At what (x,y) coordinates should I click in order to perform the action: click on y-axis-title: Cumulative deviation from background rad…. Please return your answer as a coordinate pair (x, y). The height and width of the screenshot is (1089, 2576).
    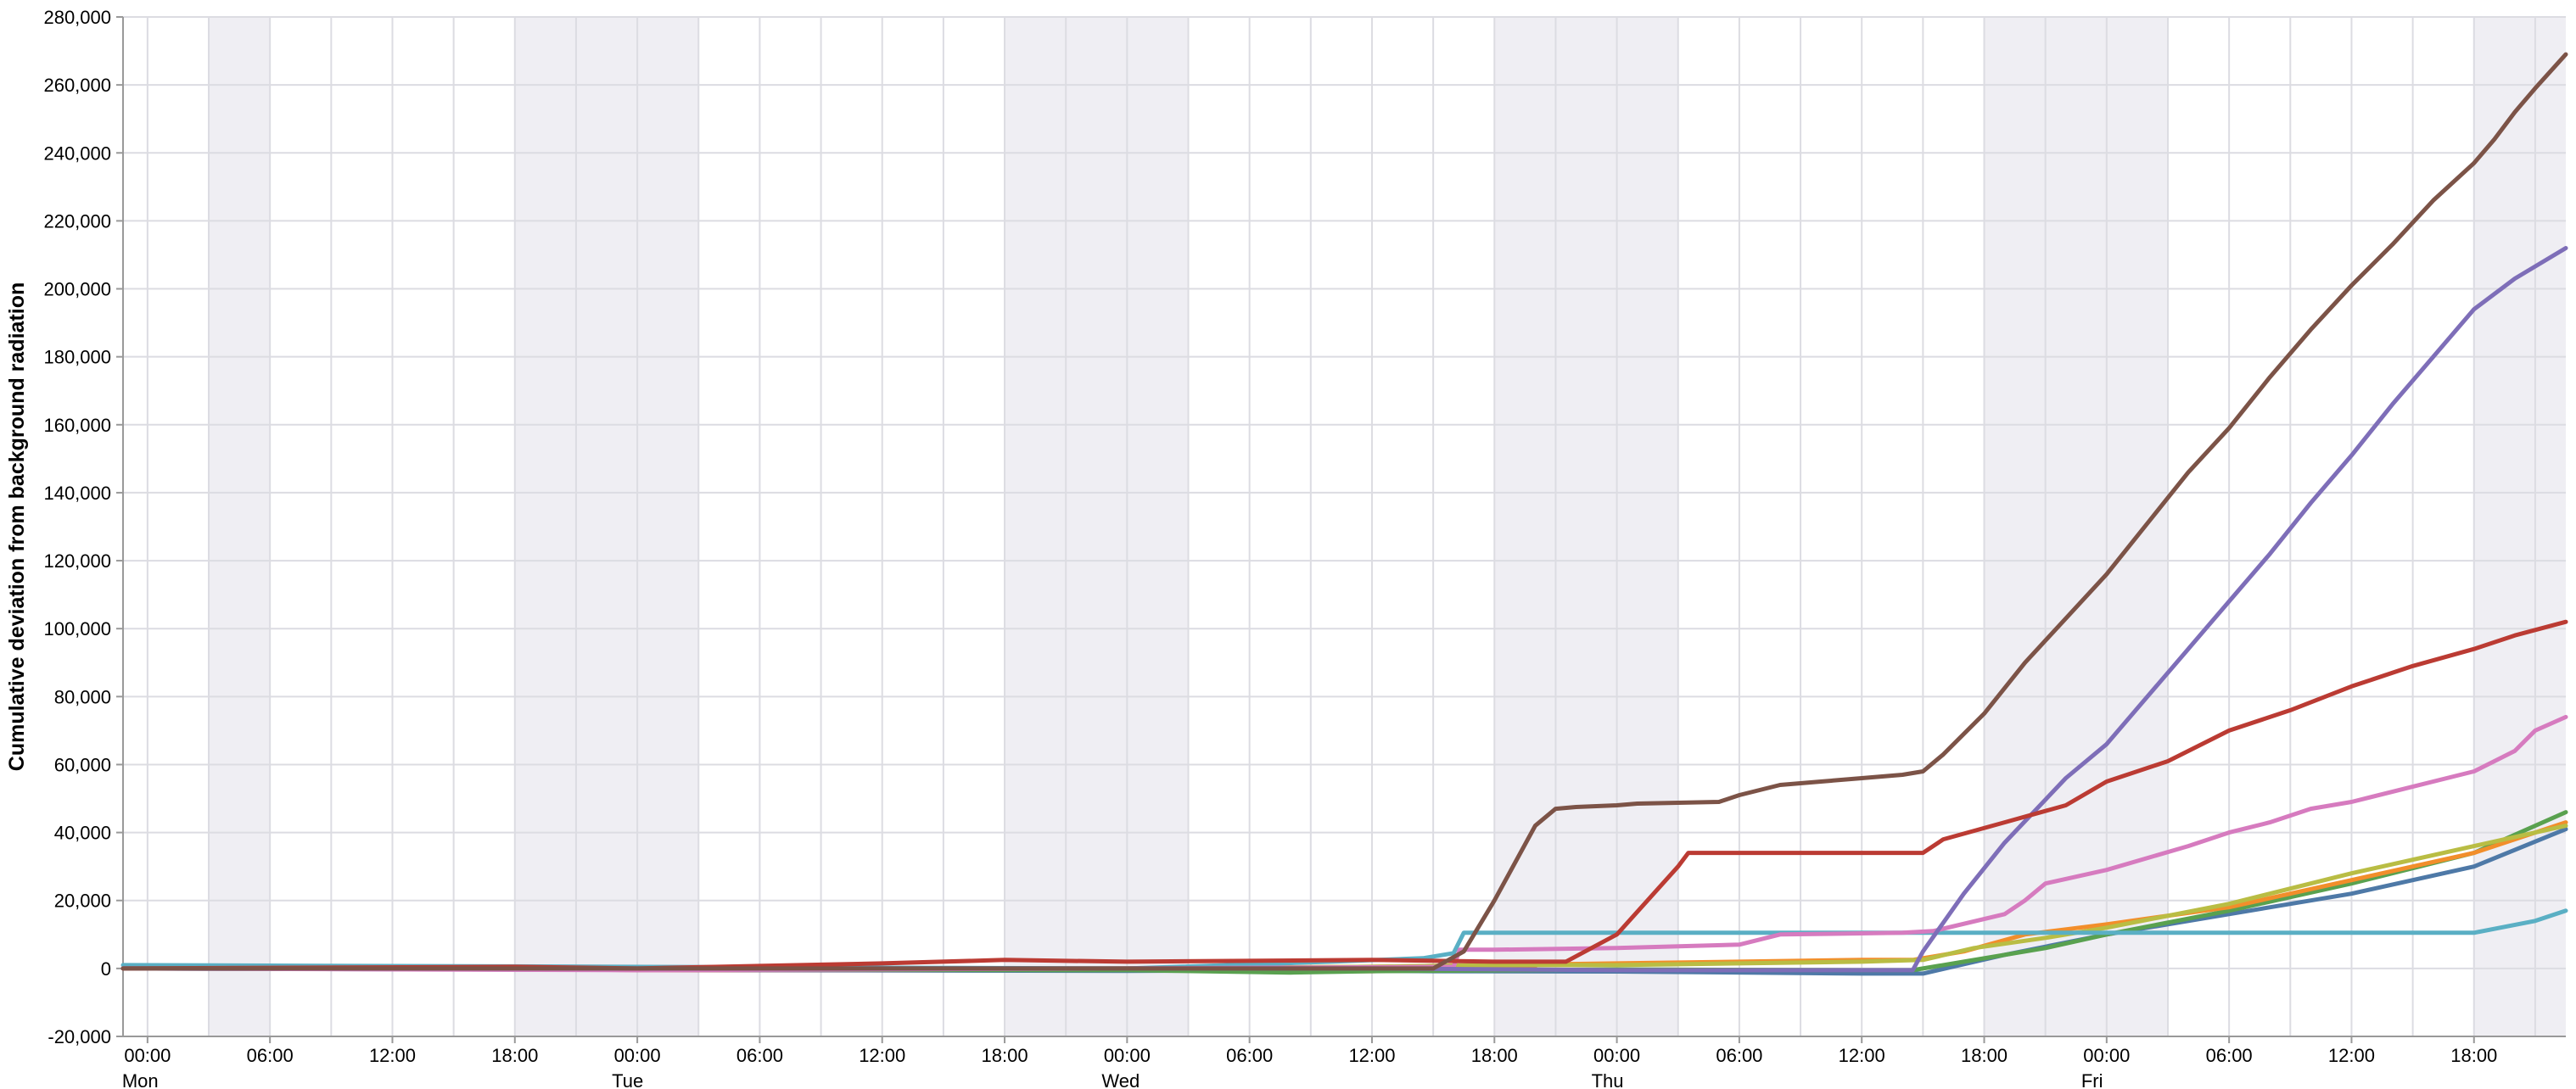
    Looking at the image, I should click on (17, 526).